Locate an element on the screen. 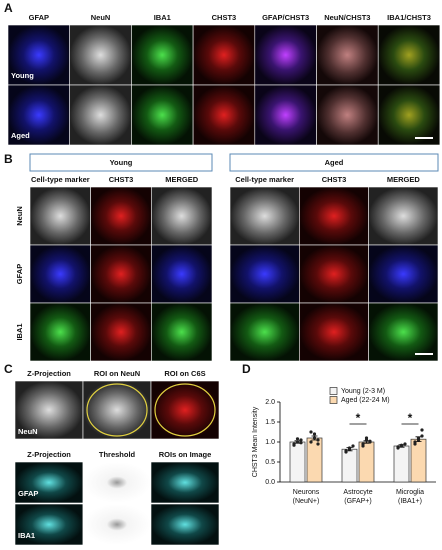 This screenshot has width=442, height=550. column-label: GFAP is located at coordinates (39, 17).